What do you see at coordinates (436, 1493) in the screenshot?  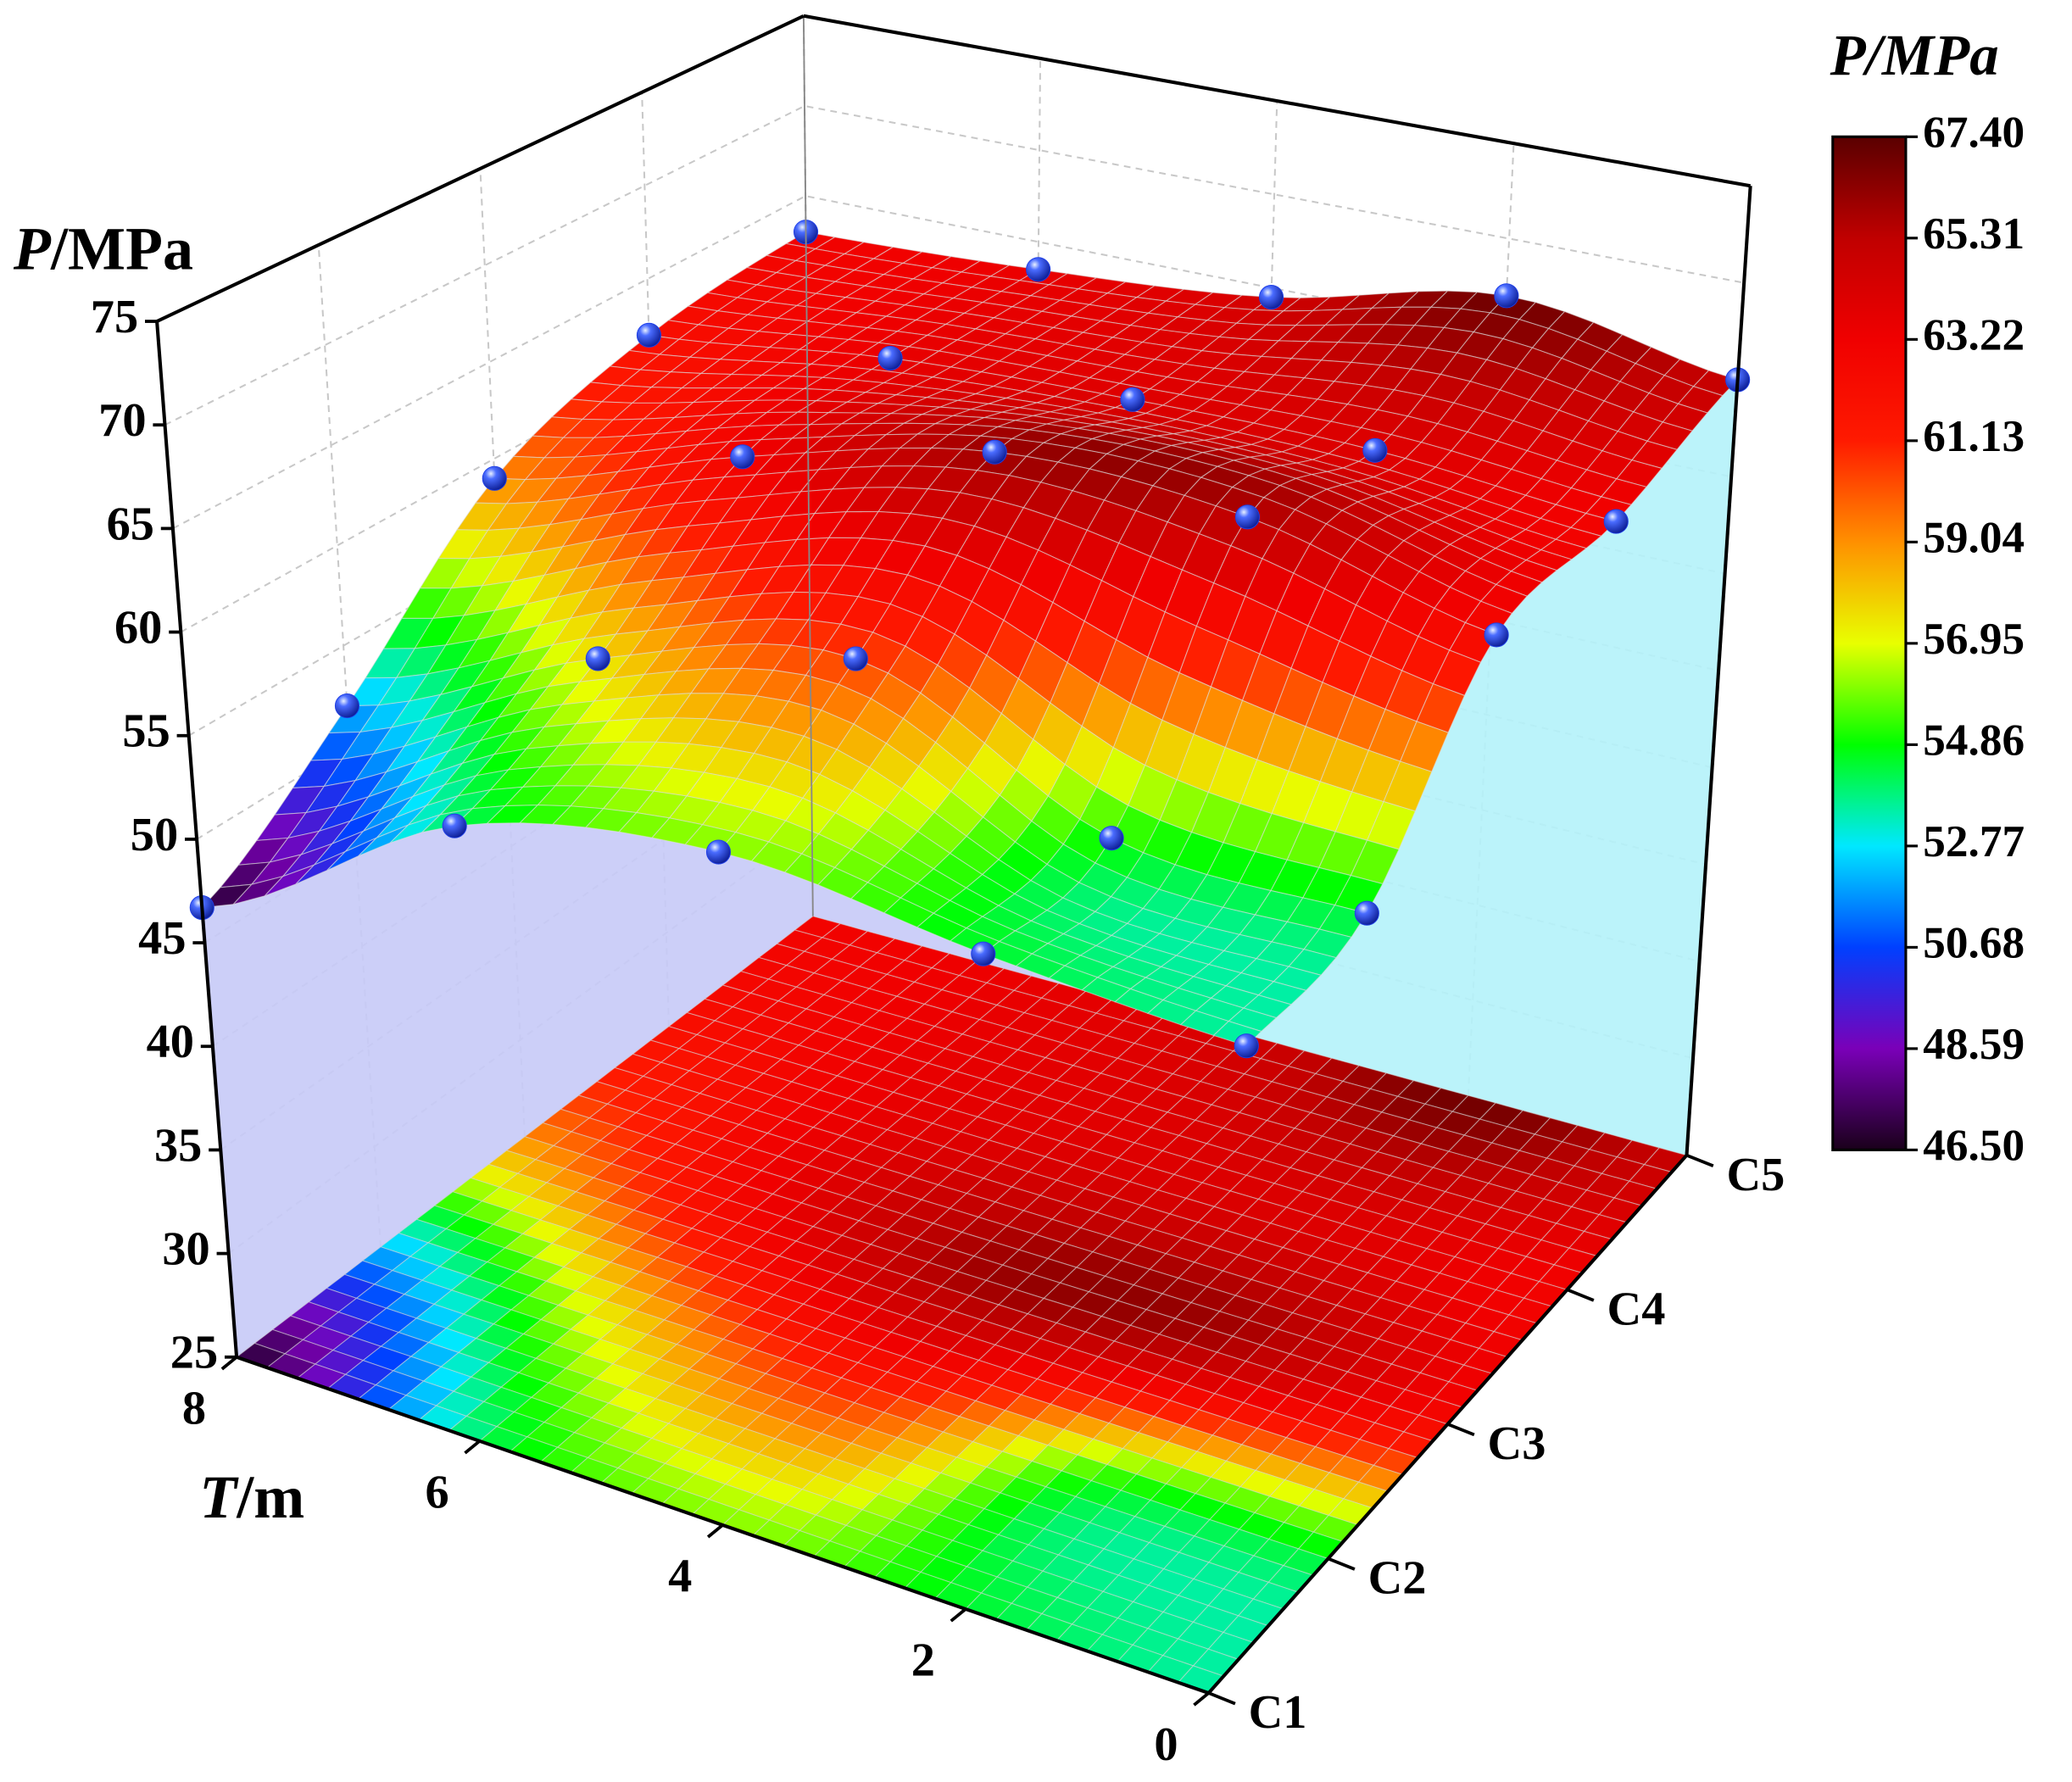 I see `x-tick-label: 6` at bounding box center [436, 1493].